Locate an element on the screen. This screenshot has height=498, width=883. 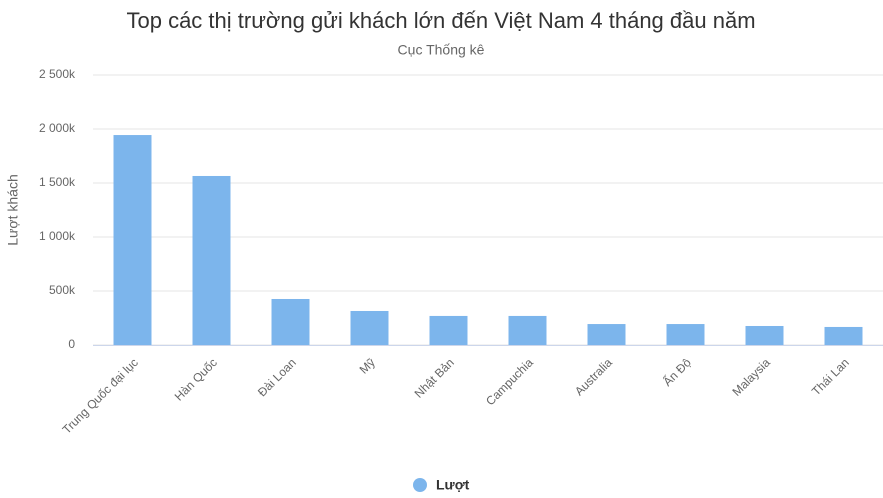
x-tick-label: Mỹ is located at coordinates (367, 365).